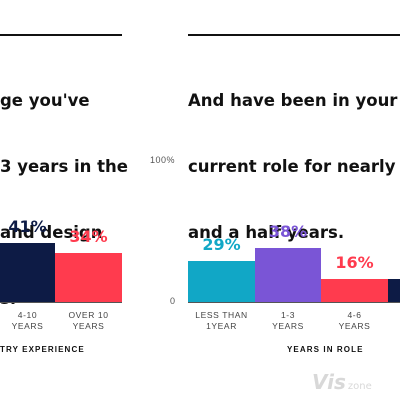  Describe the element at coordinates (64, 166) in the screenshot. I see `left-headline-line: 3 years in the` at that location.